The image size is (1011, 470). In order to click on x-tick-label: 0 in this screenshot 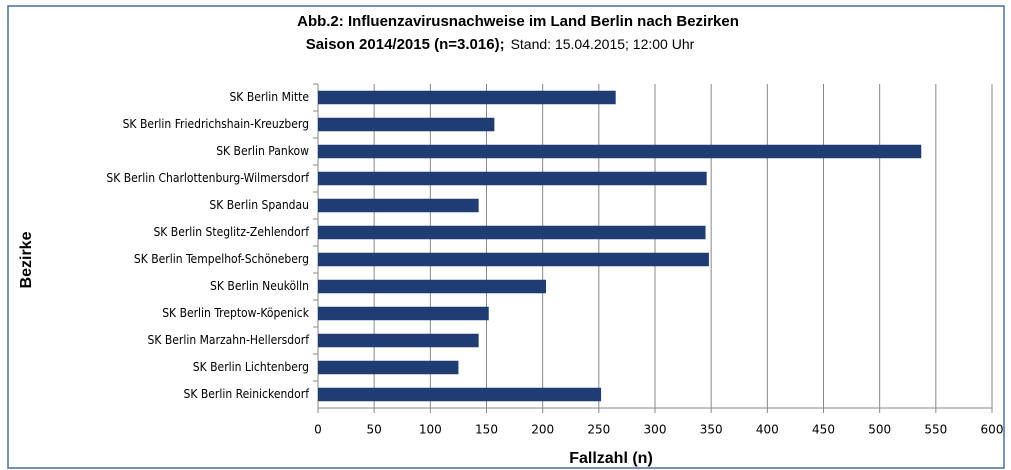, I will do `click(318, 430)`.